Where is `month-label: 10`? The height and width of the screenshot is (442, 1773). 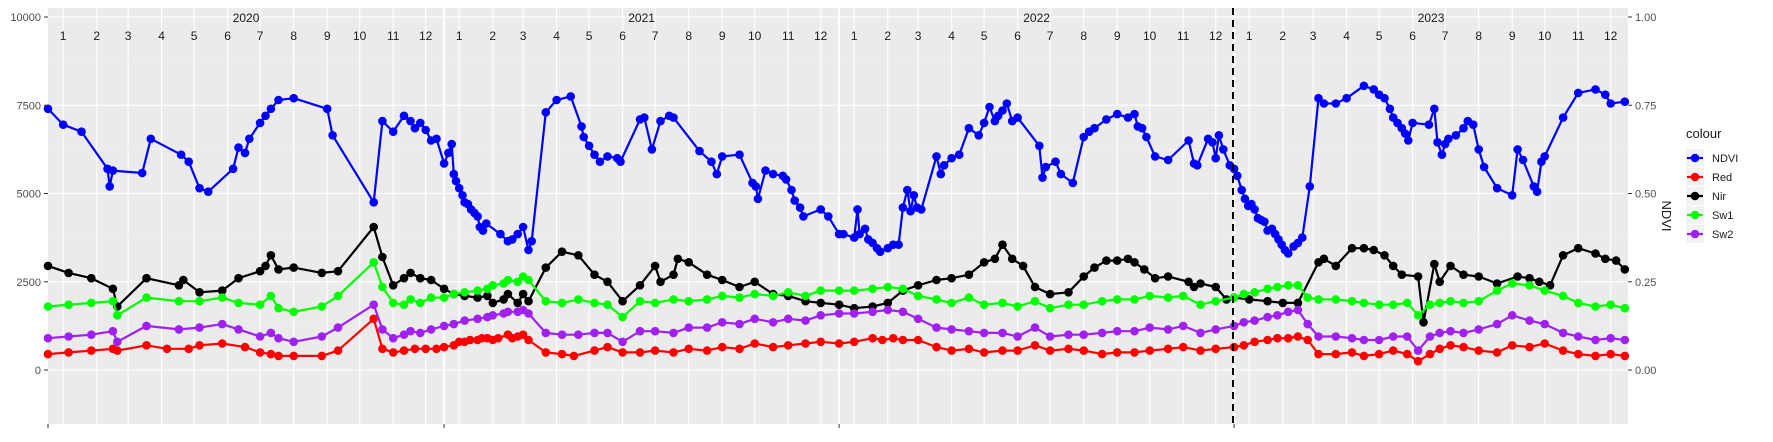
month-label: 10 is located at coordinates (1150, 36).